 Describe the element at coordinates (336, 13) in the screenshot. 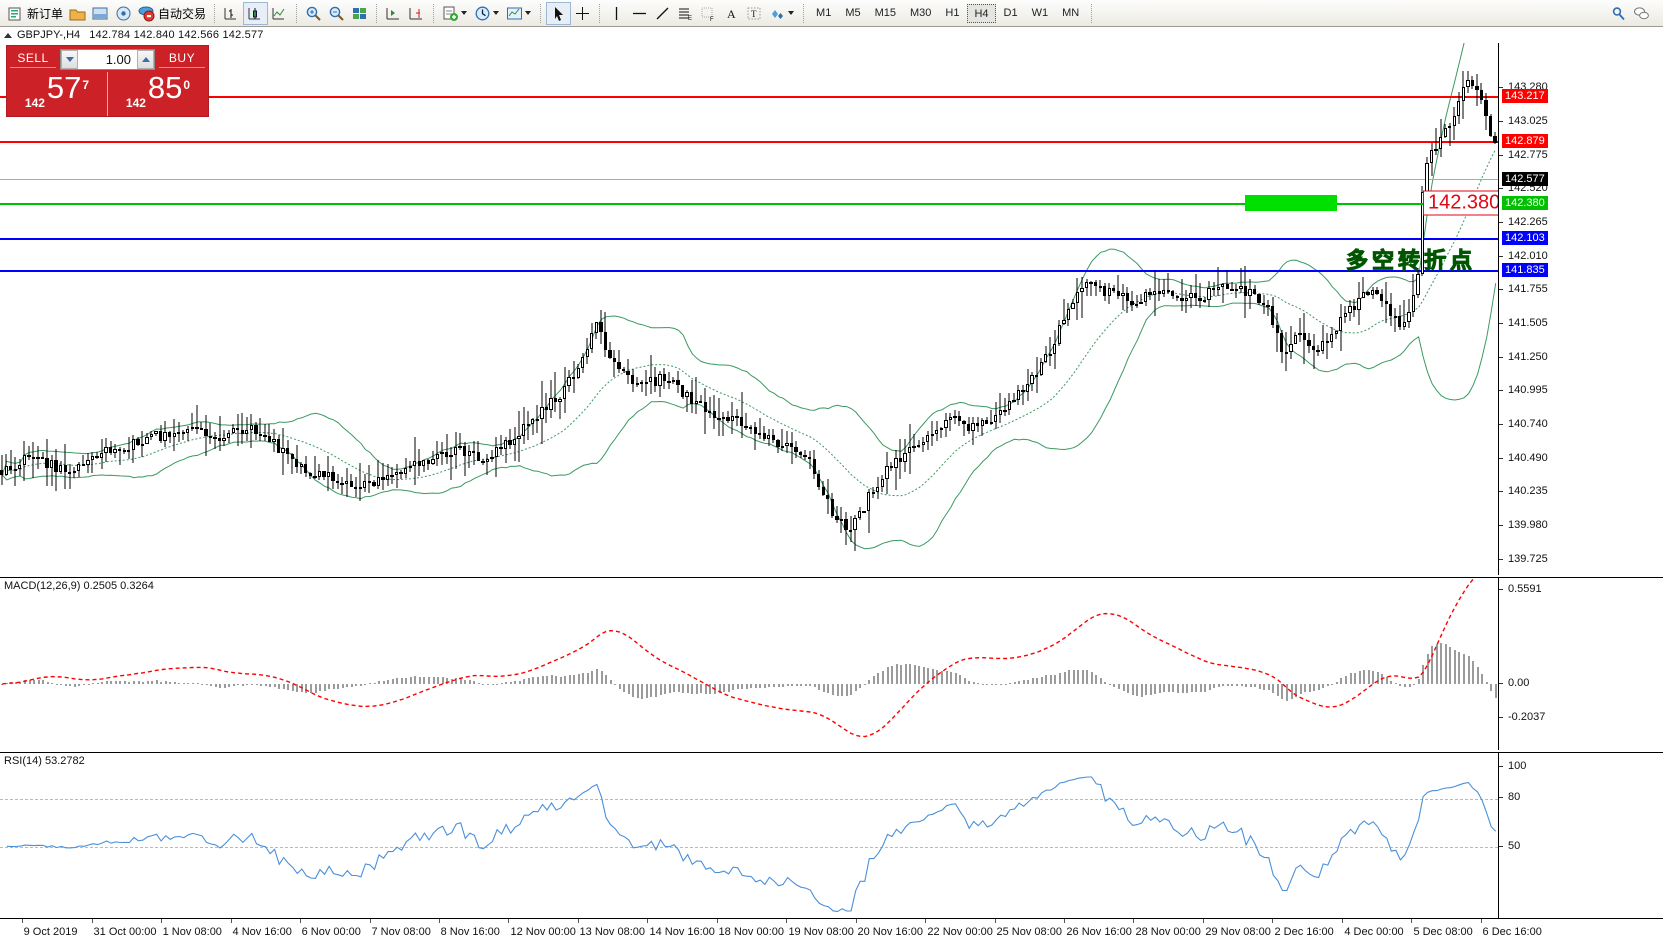

I see `zoom-out-button` at that location.